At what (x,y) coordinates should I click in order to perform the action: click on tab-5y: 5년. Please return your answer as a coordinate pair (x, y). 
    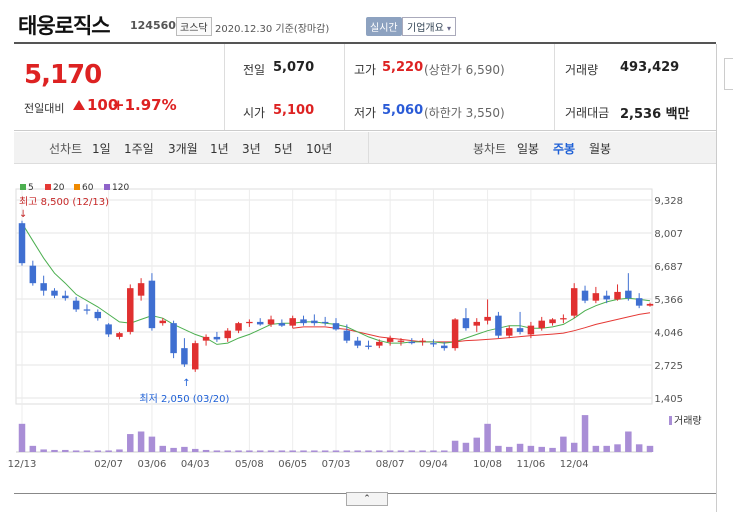
    Looking at the image, I should click on (283, 149).